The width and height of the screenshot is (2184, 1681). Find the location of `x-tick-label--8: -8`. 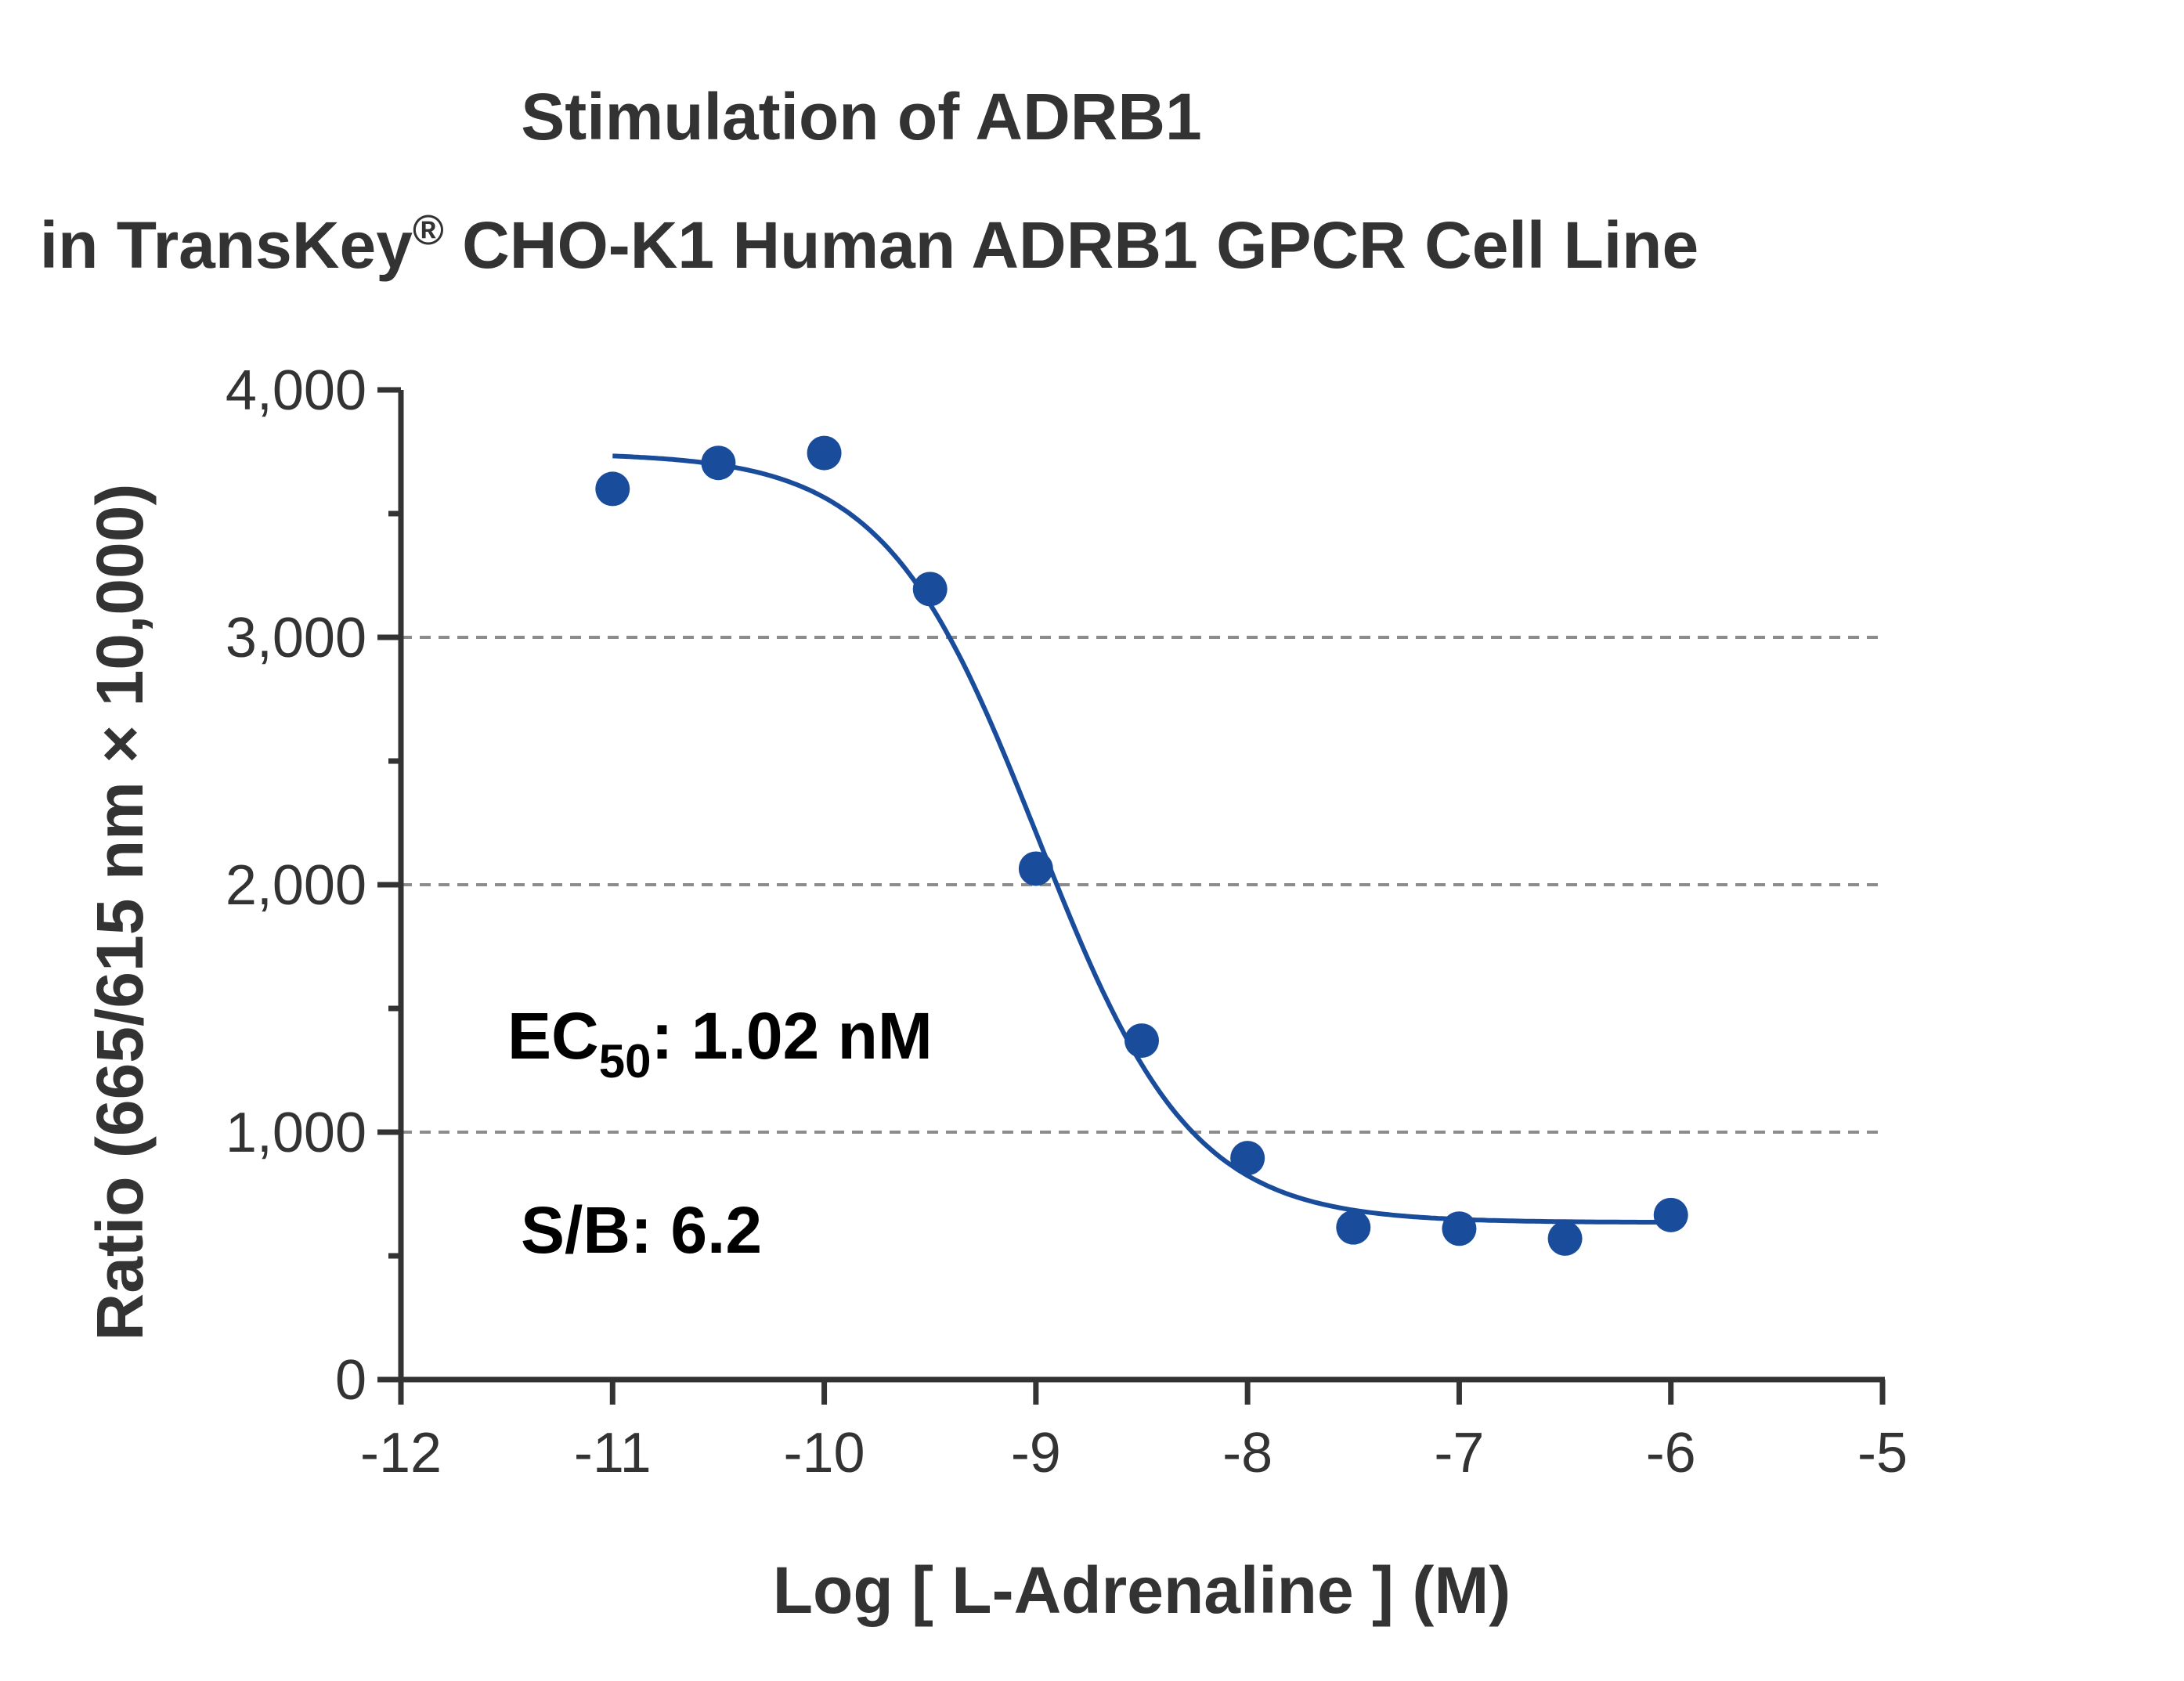

x-tick-label--8: -8 is located at coordinates (1247, 1453).